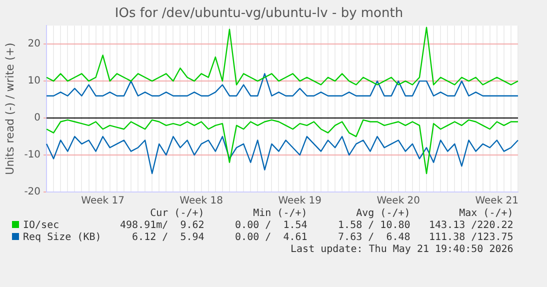 This screenshot has width=547, height=287. What do you see at coordinates (161, 226) in the screenshot?
I see `text: 498.91m/ 9.62` at bounding box center [161, 226].